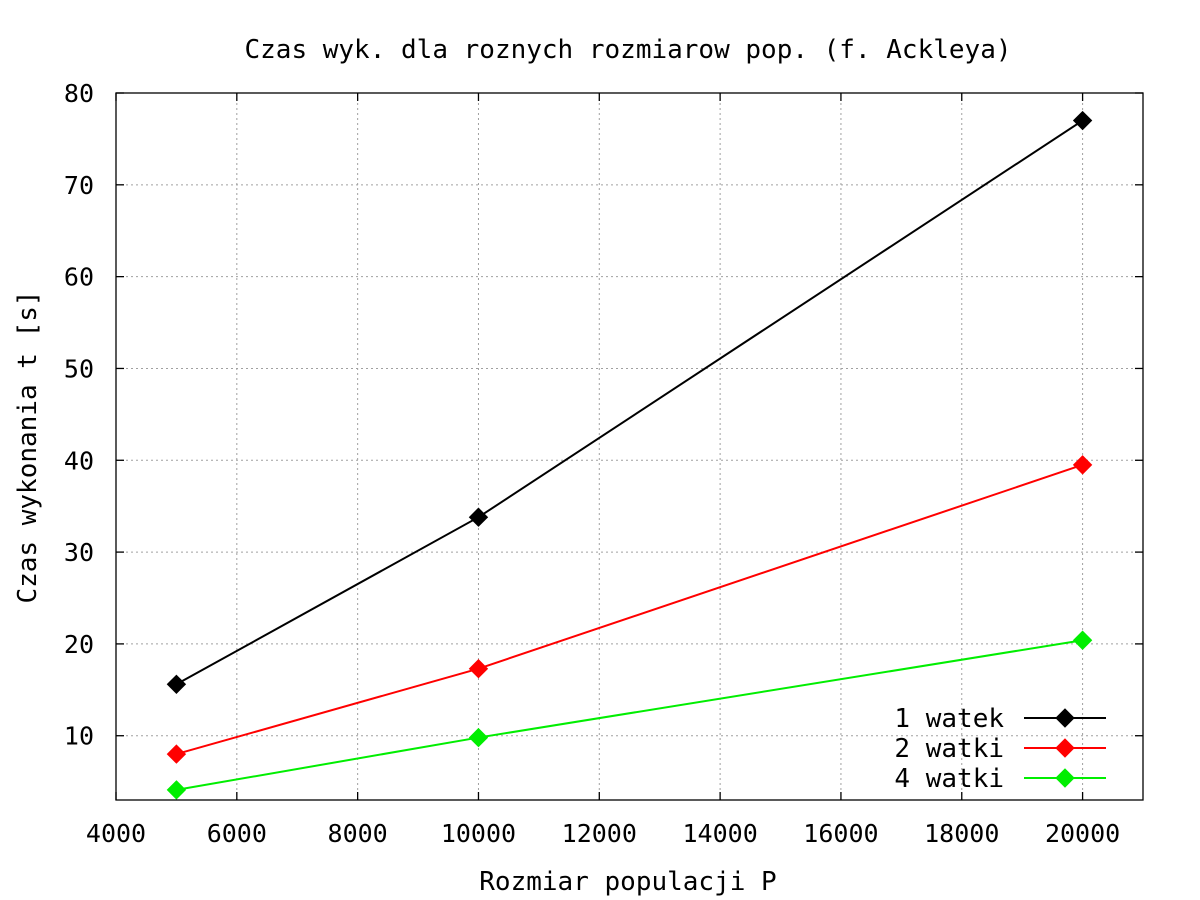 This screenshot has width=1200, height=900. What do you see at coordinates (79, 93) in the screenshot?
I see `y-tick-label: 80` at bounding box center [79, 93].